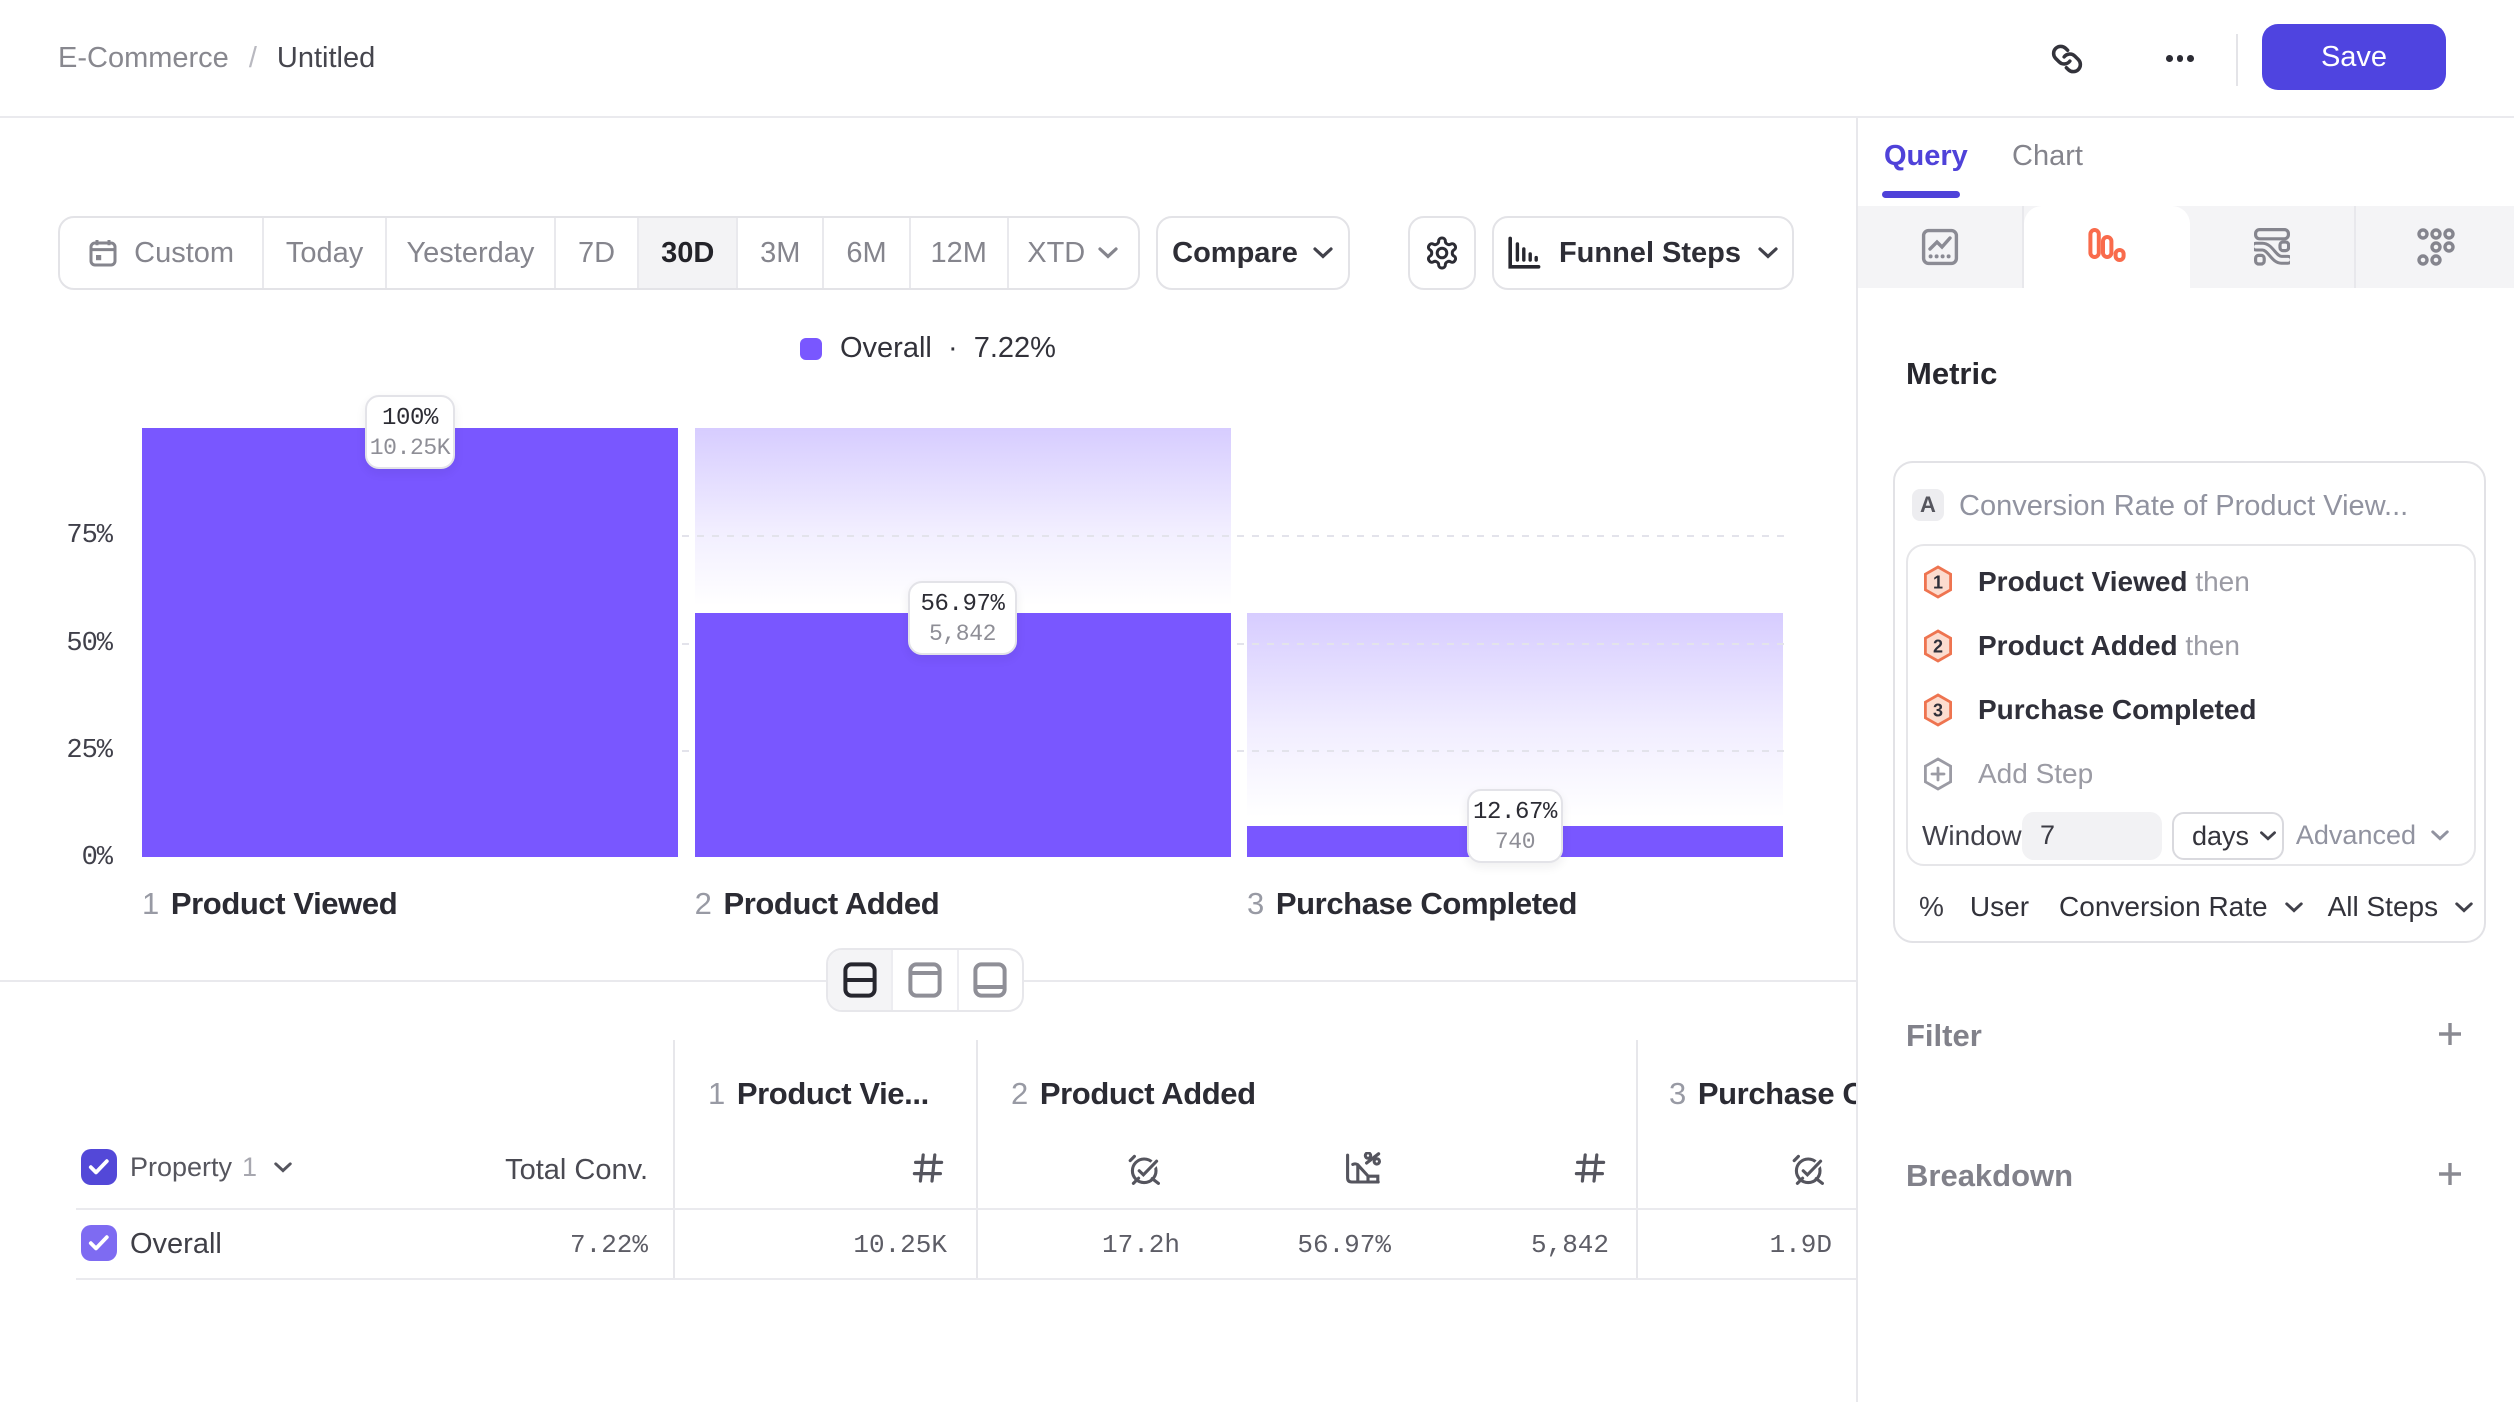 This screenshot has width=2514, height=1402. I want to click on svg-text: 3, so click(1938, 711).